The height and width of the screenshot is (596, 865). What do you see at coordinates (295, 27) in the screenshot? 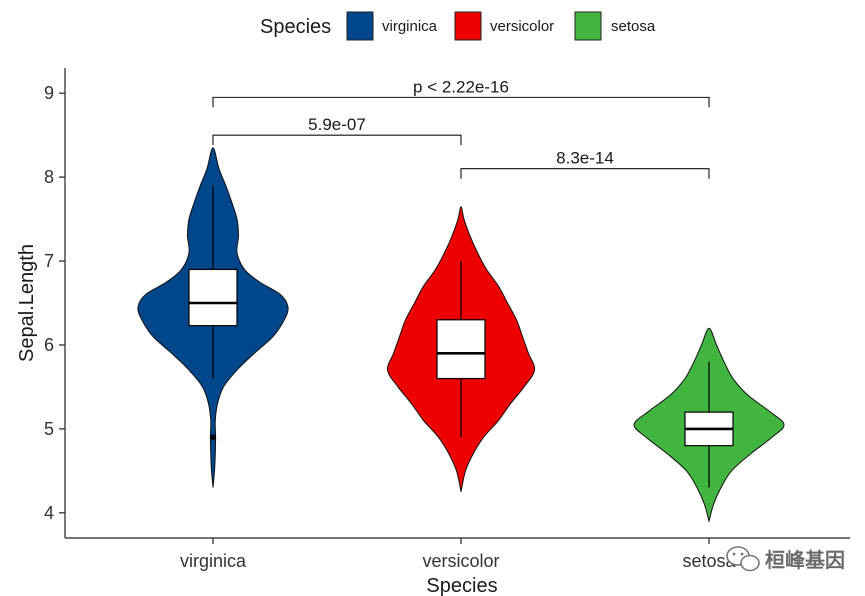
I see `legend-title: Species` at bounding box center [295, 27].